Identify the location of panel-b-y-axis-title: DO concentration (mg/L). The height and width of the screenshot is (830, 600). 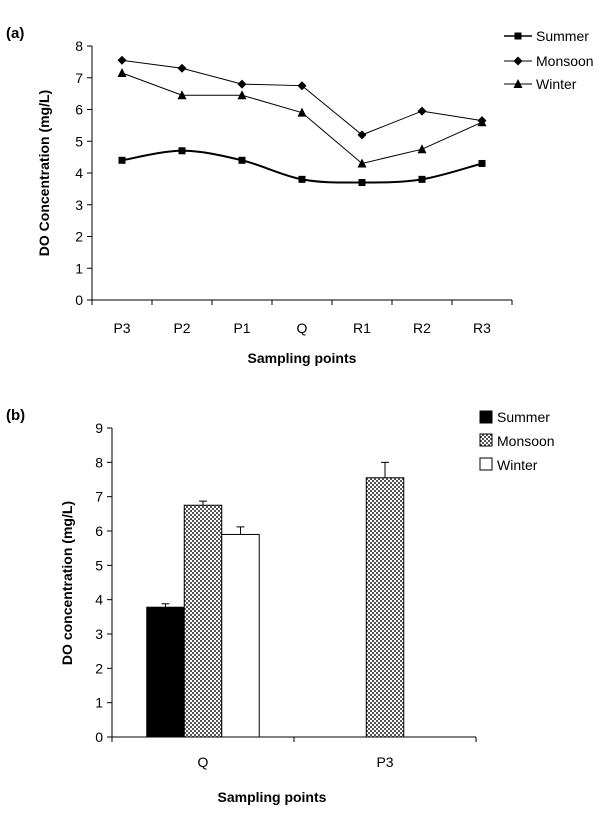
(67, 583).